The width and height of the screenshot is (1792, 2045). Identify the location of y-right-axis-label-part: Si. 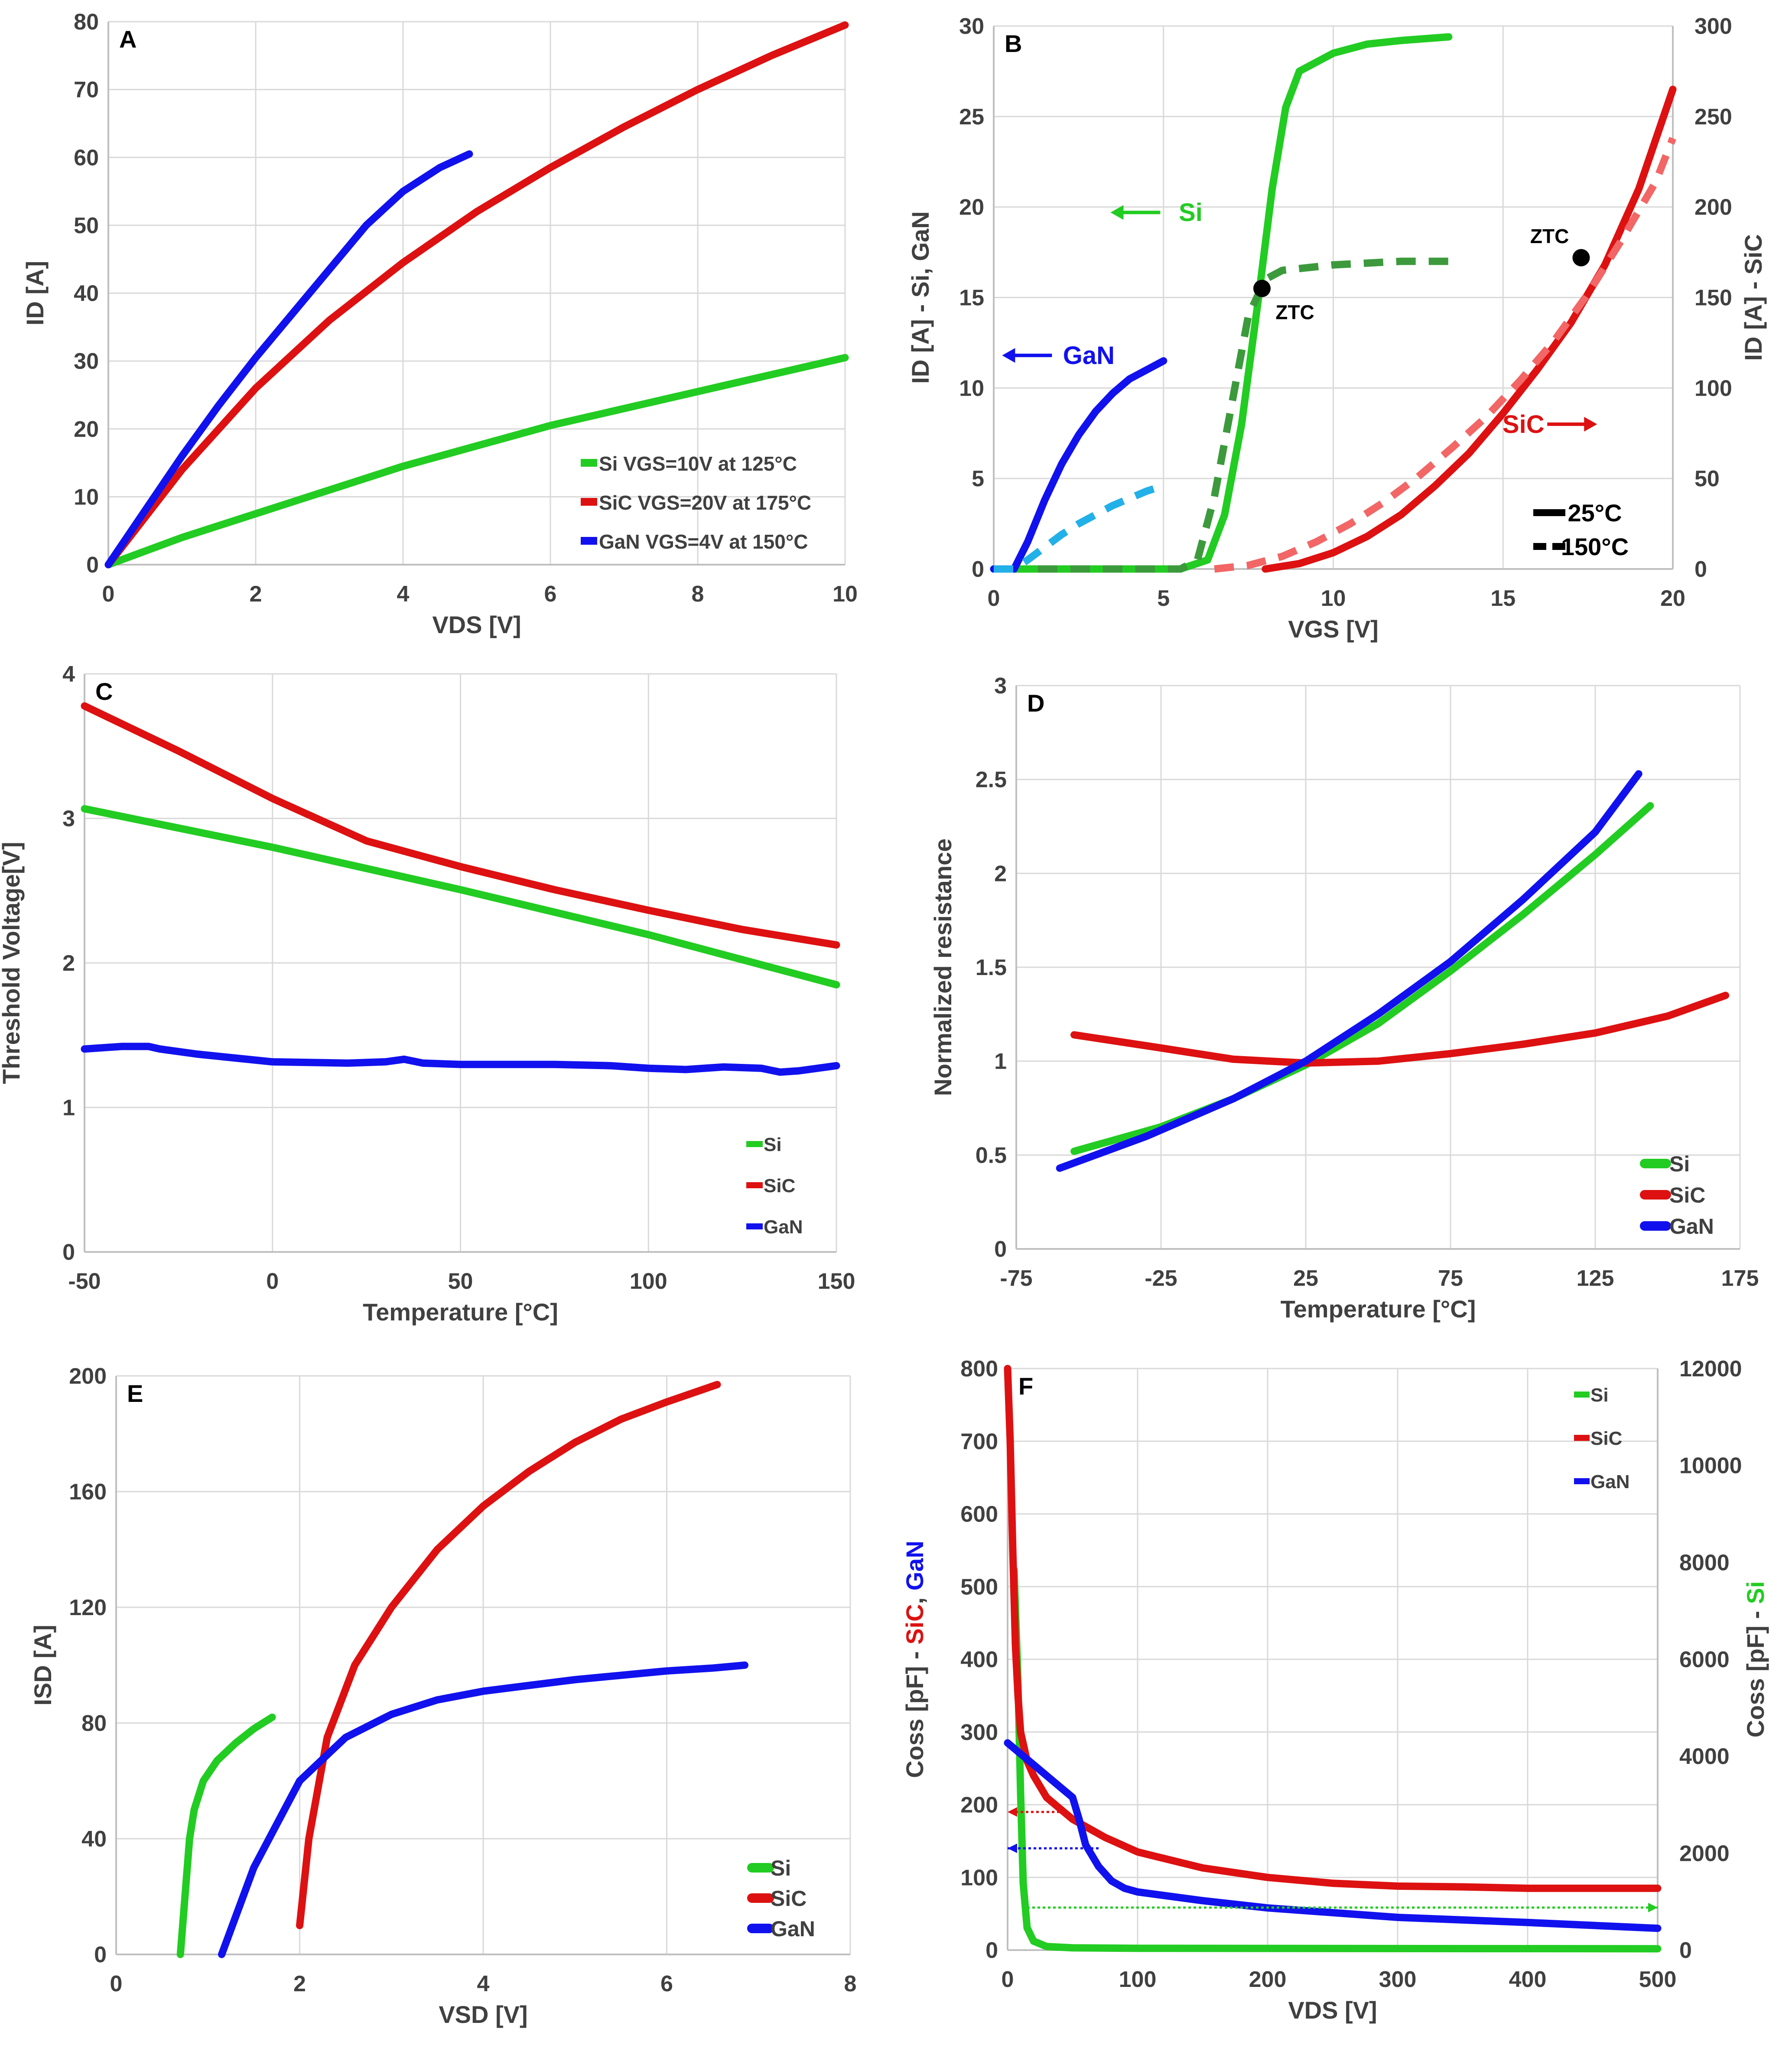
(1755, 1592).